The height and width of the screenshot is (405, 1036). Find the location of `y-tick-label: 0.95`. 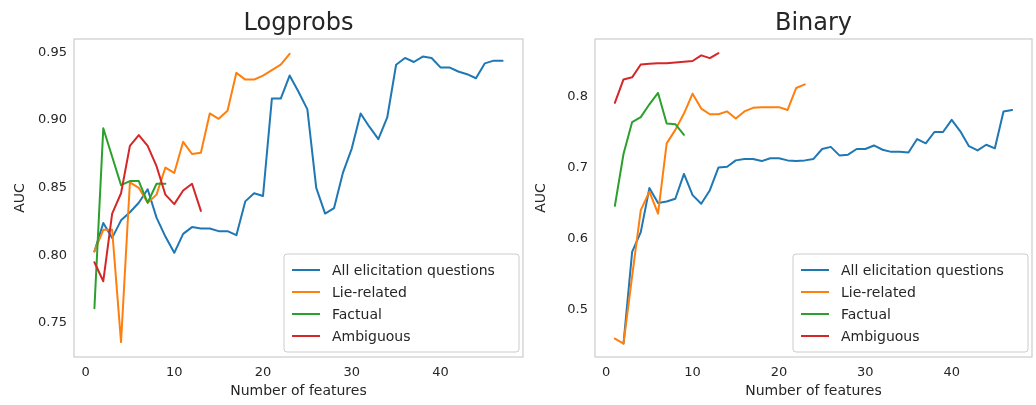

y-tick-label: 0.95 is located at coordinates (52, 51).